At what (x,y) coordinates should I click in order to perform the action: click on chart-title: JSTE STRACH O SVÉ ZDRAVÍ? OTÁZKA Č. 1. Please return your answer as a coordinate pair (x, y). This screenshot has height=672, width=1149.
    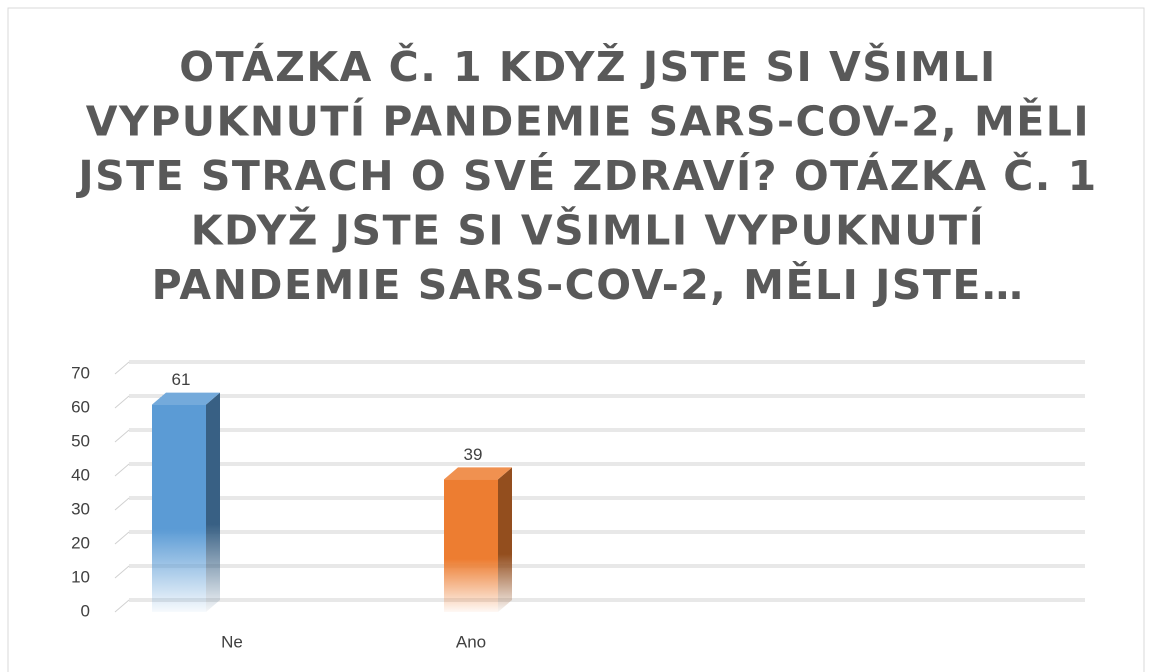
    Looking at the image, I should click on (586, 176).